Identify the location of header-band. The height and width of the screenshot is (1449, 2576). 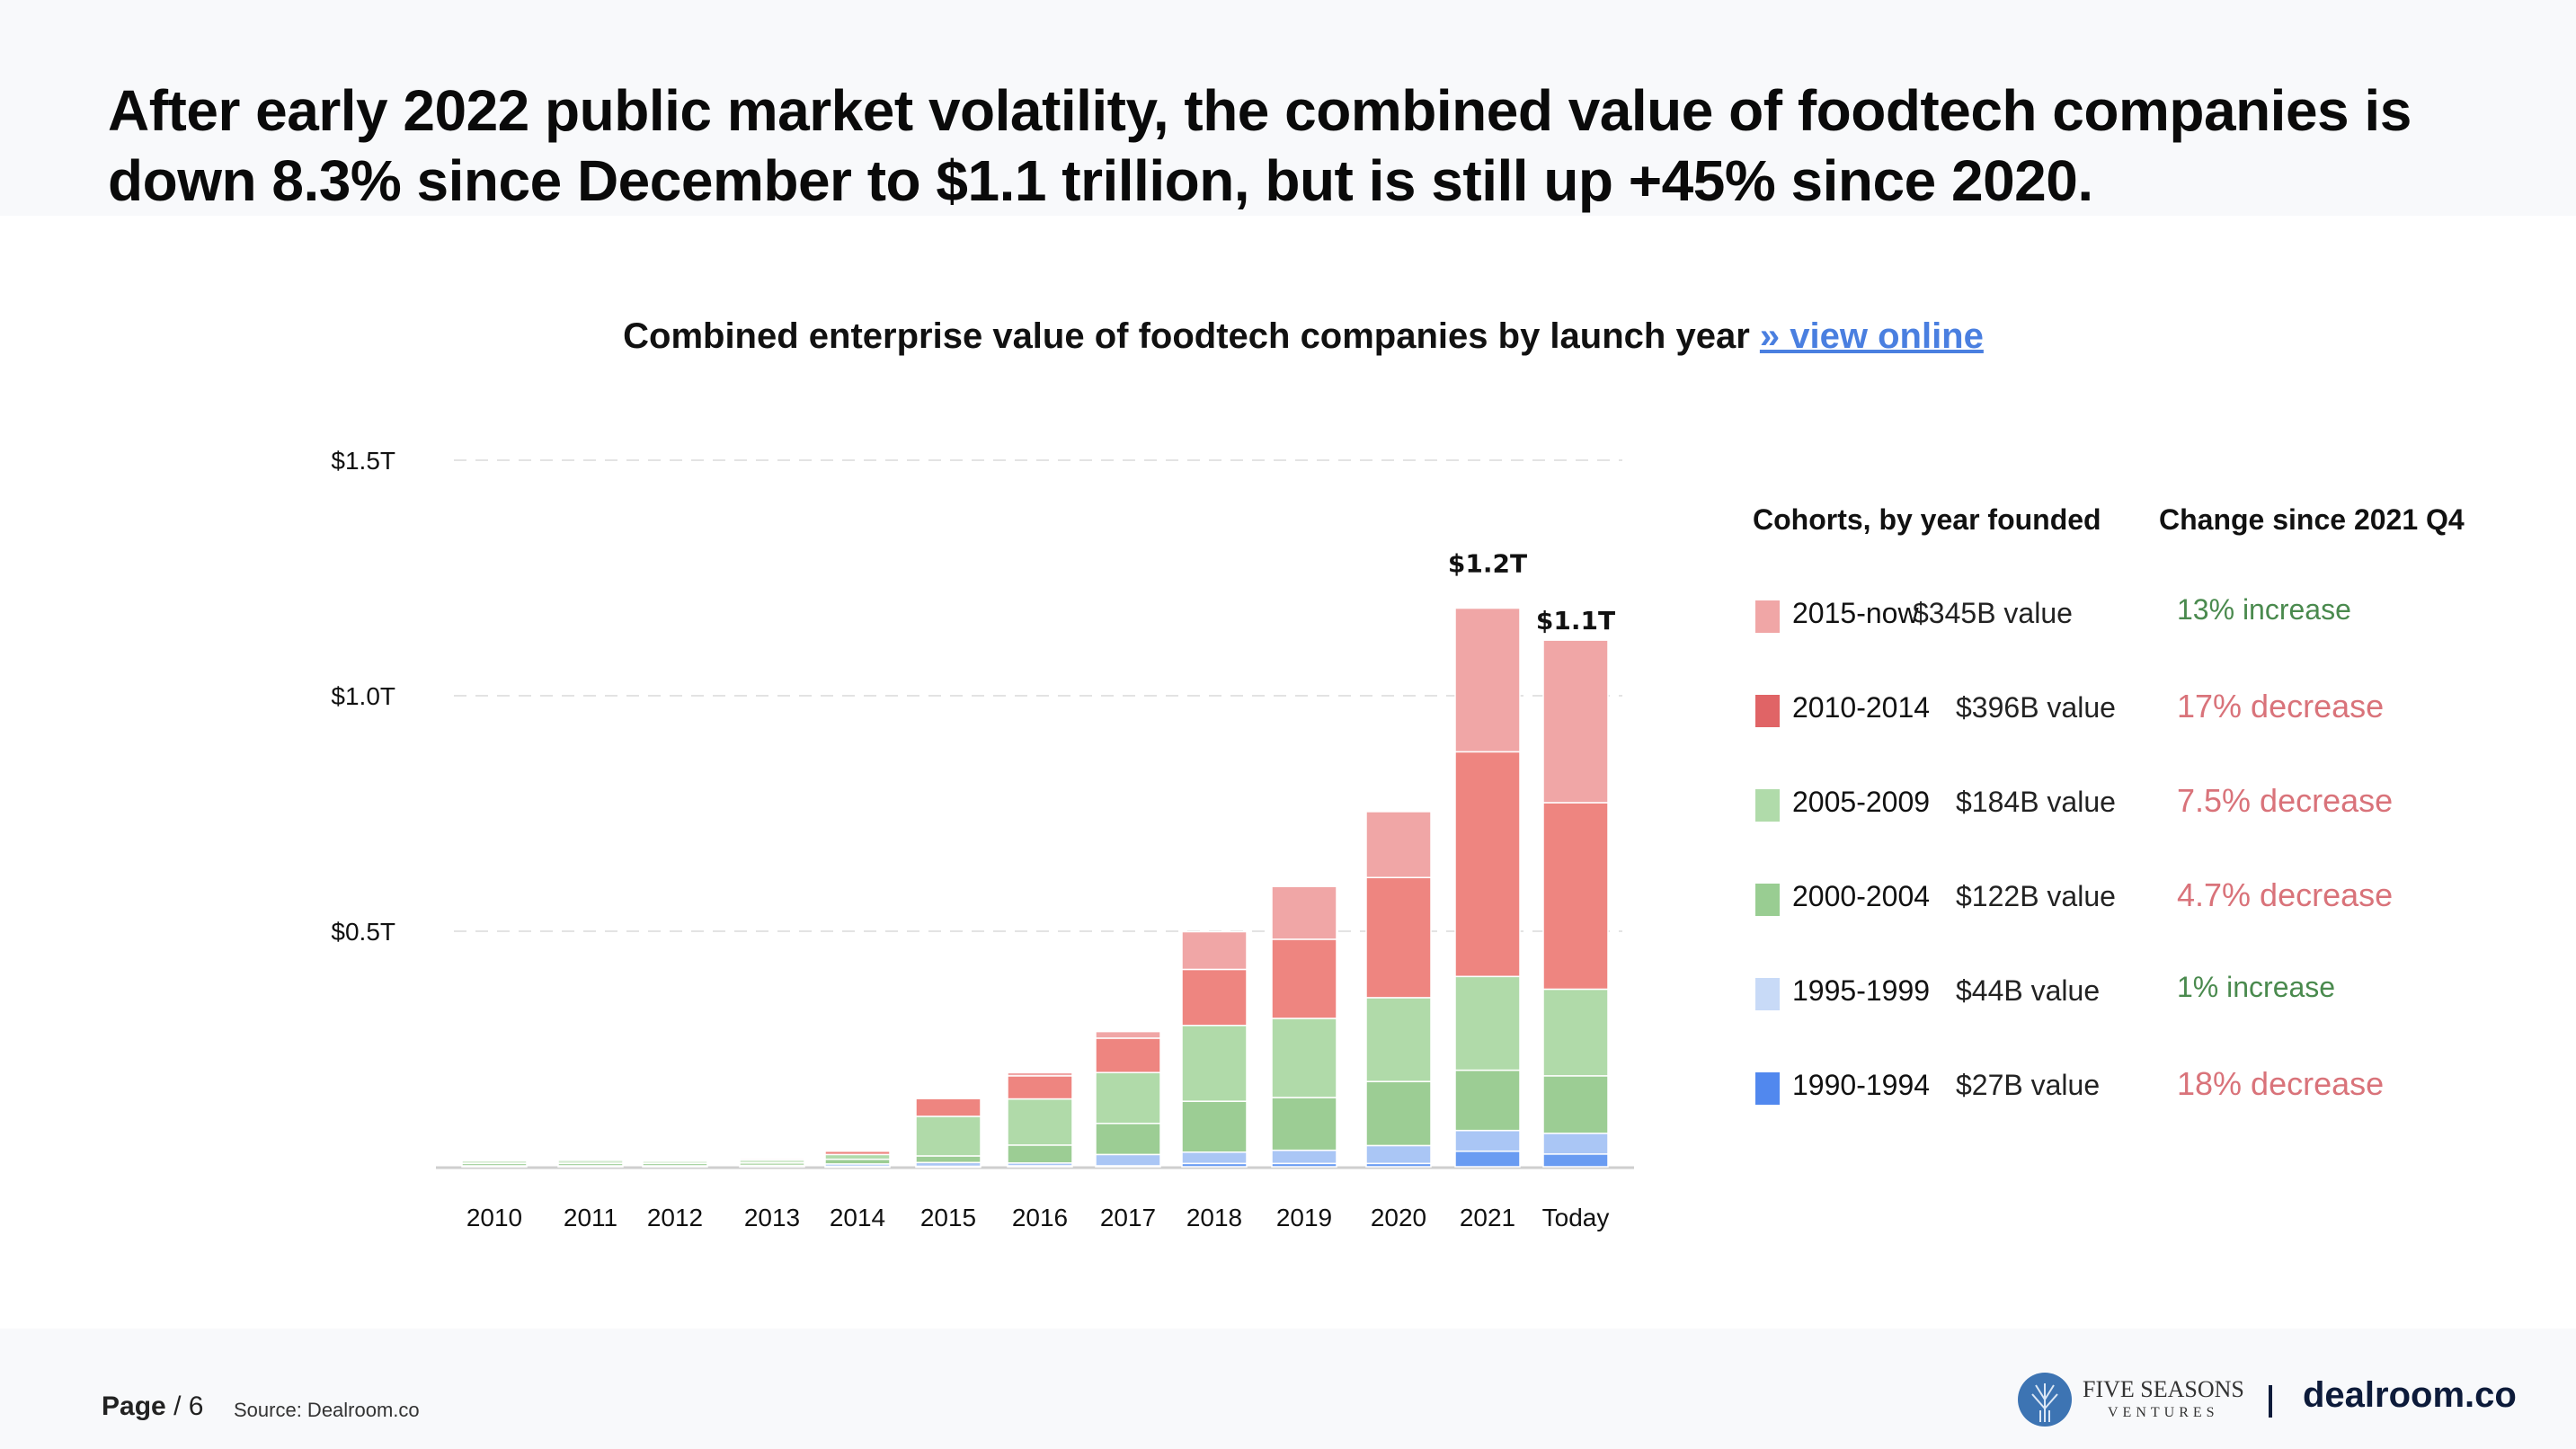
(1288, 108).